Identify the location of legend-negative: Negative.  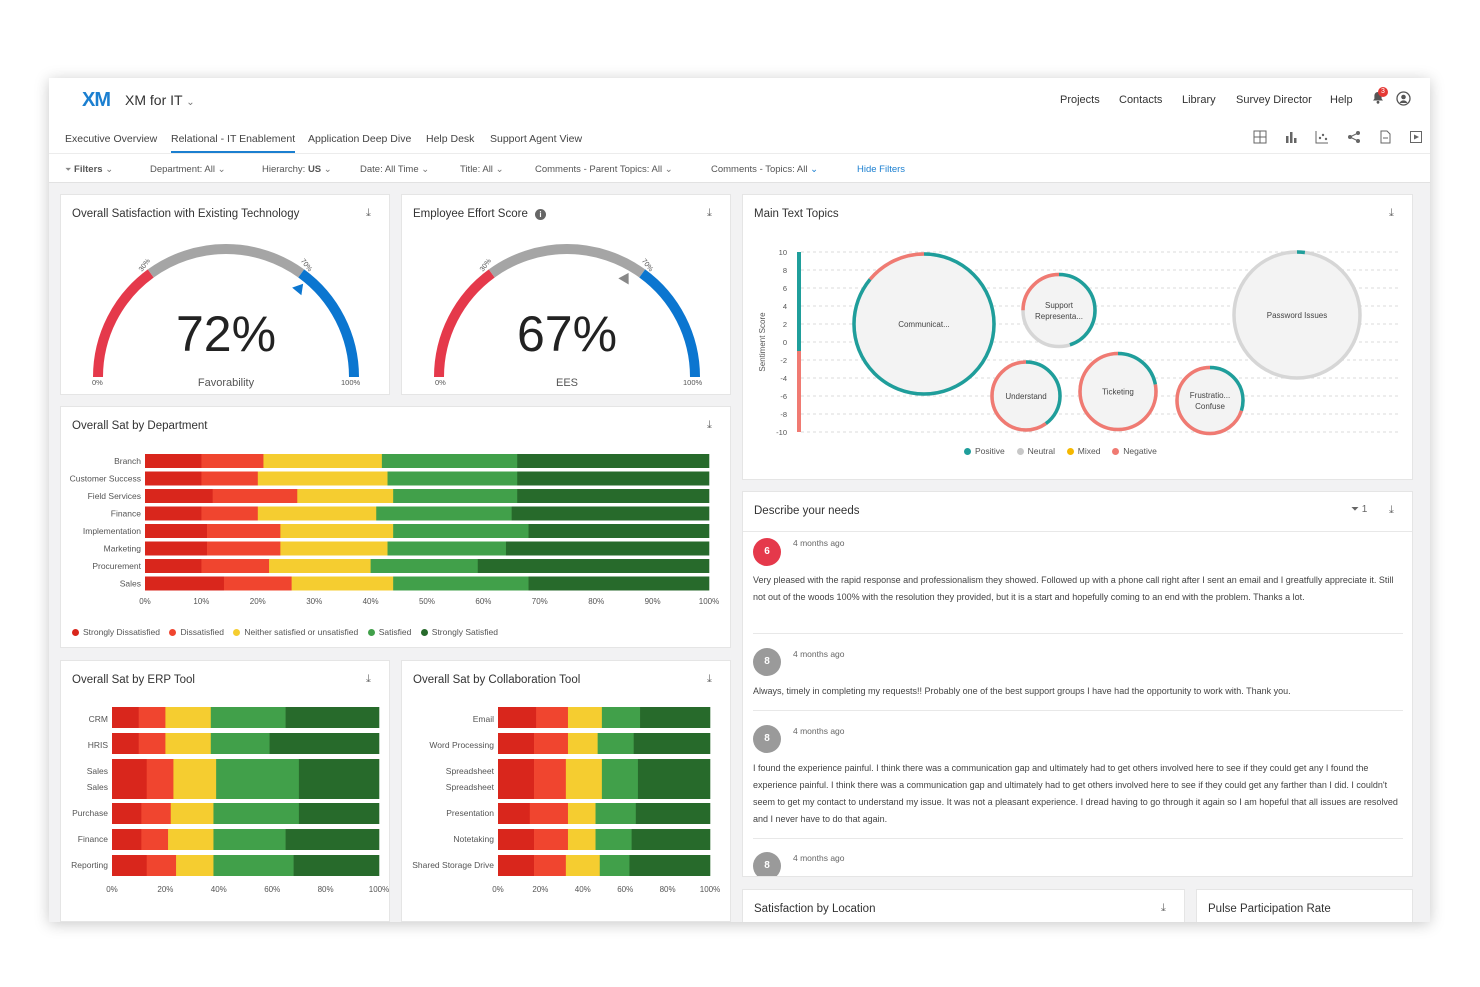
(1134, 451).